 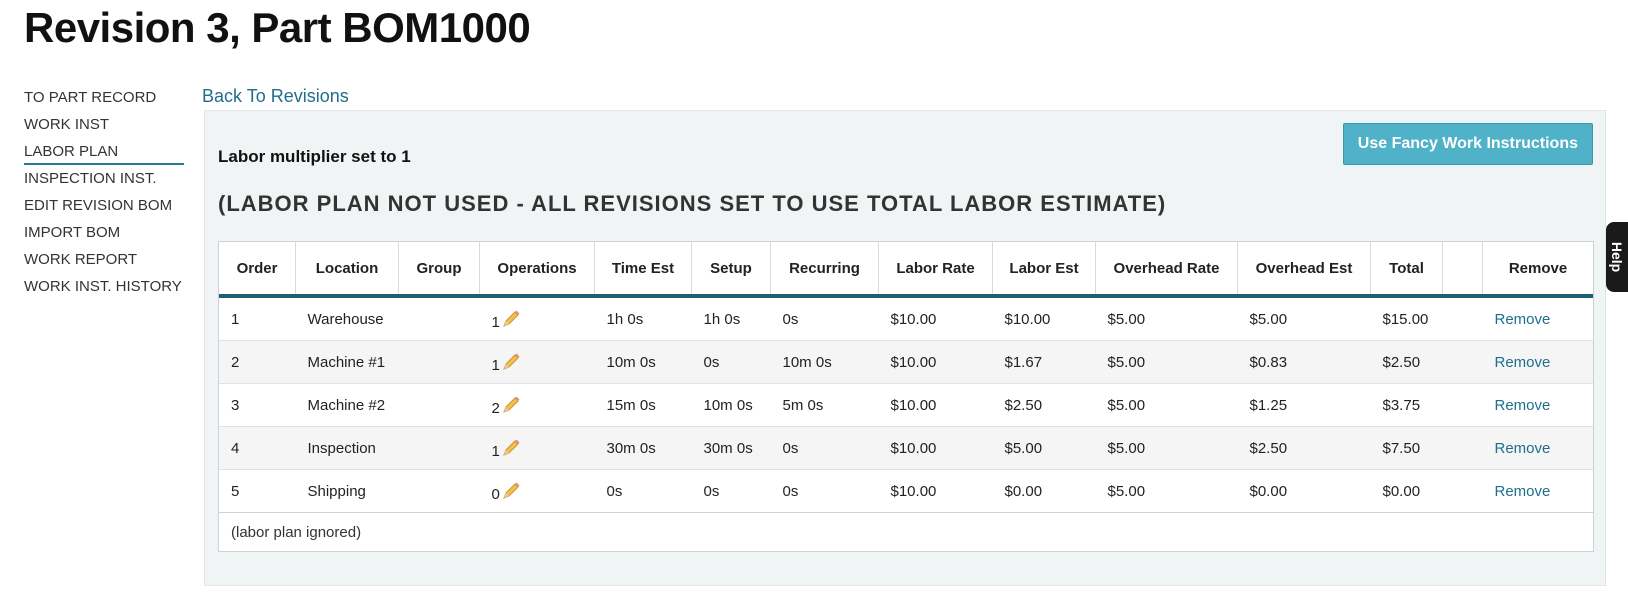 What do you see at coordinates (1406, 448) in the screenshot?
I see `cell-total: $7.50` at bounding box center [1406, 448].